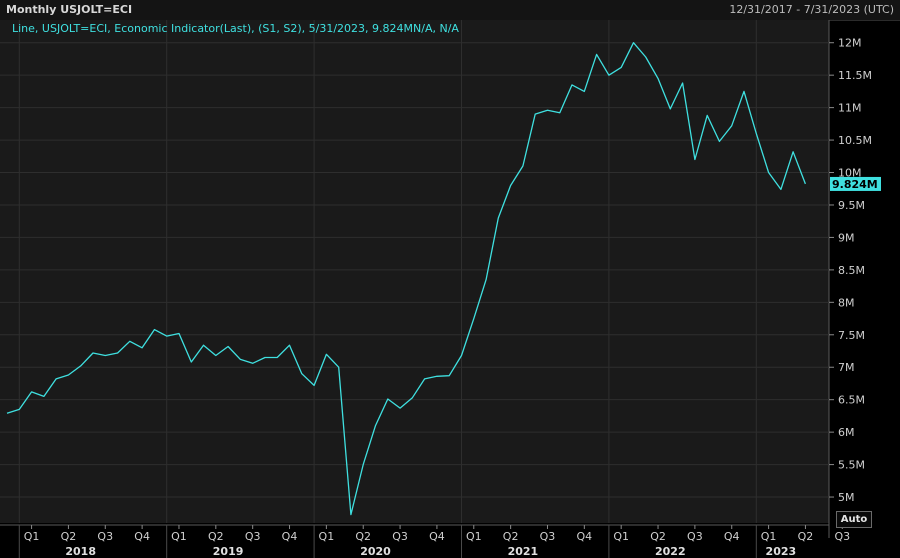 The height and width of the screenshot is (558, 900). I want to click on date-range: 12/31/2017 - 7/31/2023 (UTC), so click(811, 9).